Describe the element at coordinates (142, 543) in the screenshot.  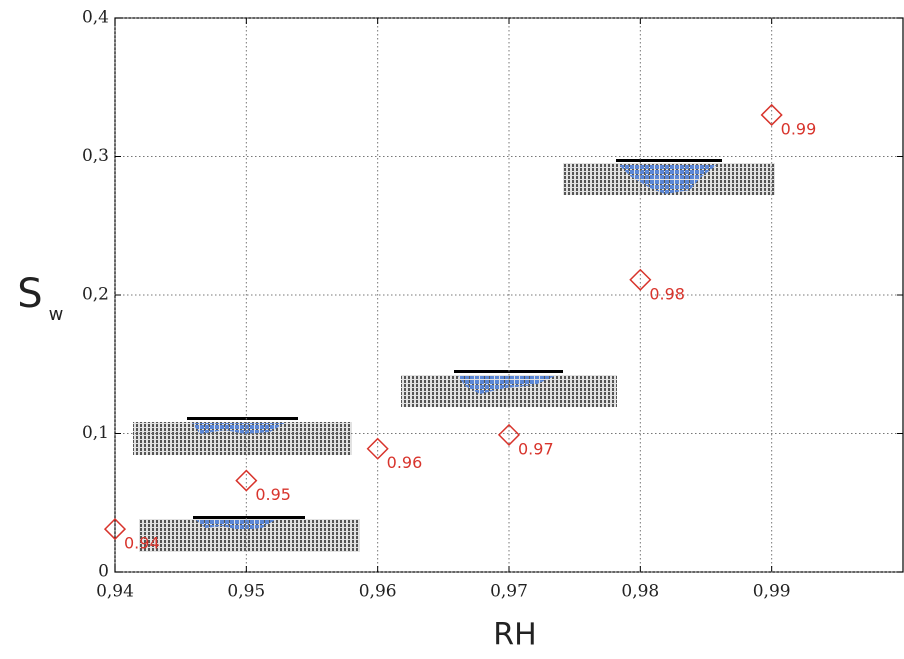
I see `point-label: 0.94` at that location.